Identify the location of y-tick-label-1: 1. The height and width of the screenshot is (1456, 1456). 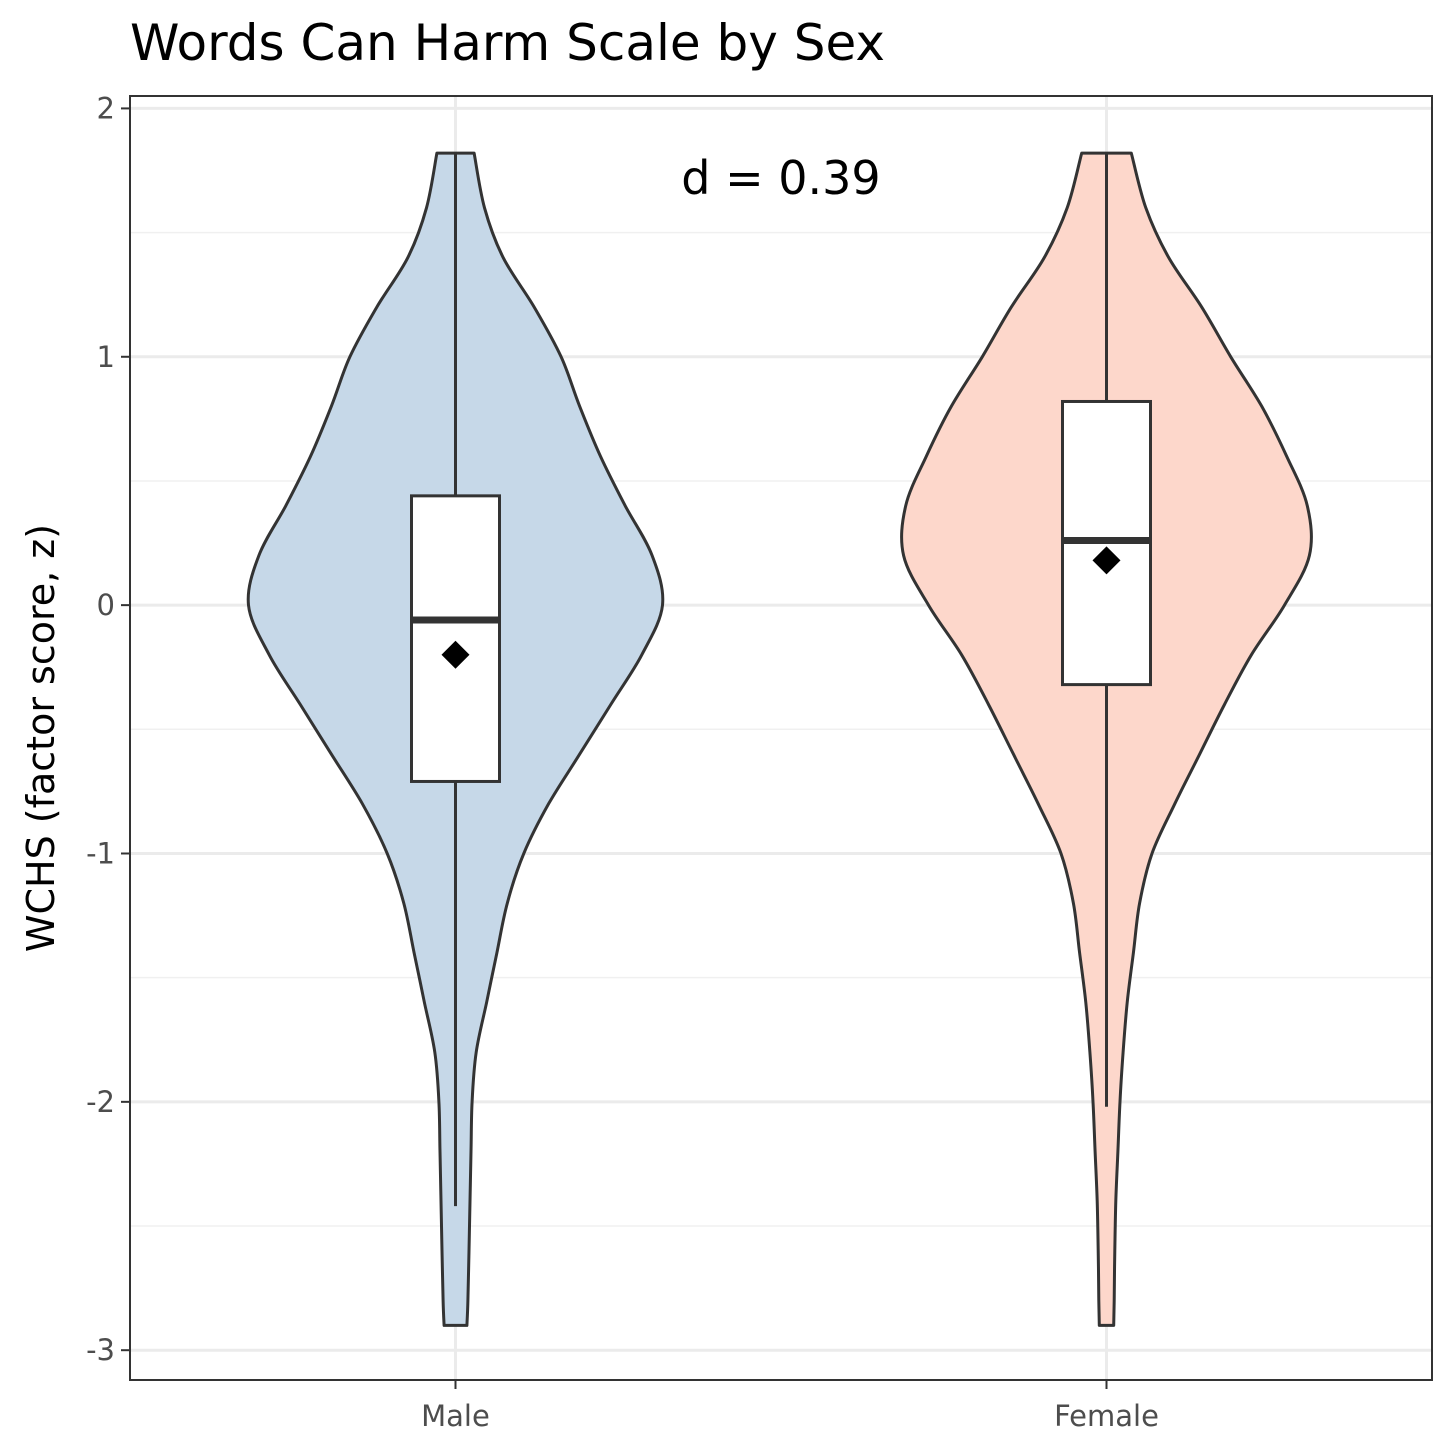
(106, 357).